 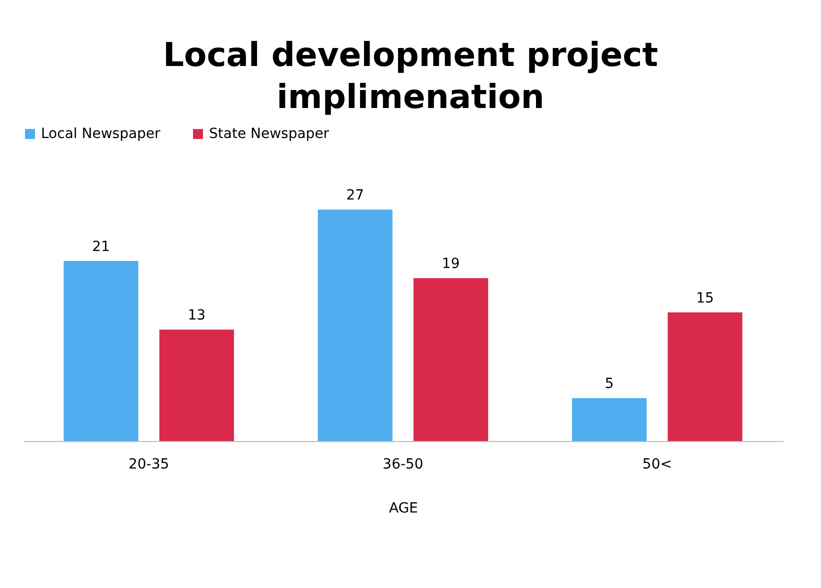 I want to click on data-label: 5, so click(x=609, y=384).